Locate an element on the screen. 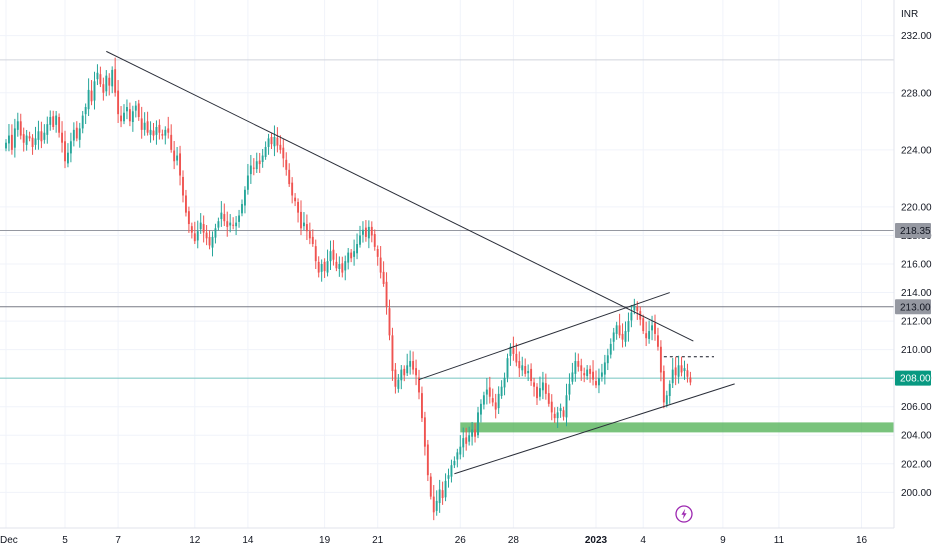 This screenshot has width=932, height=550. currency-label: INR is located at coordinates (909, 14).